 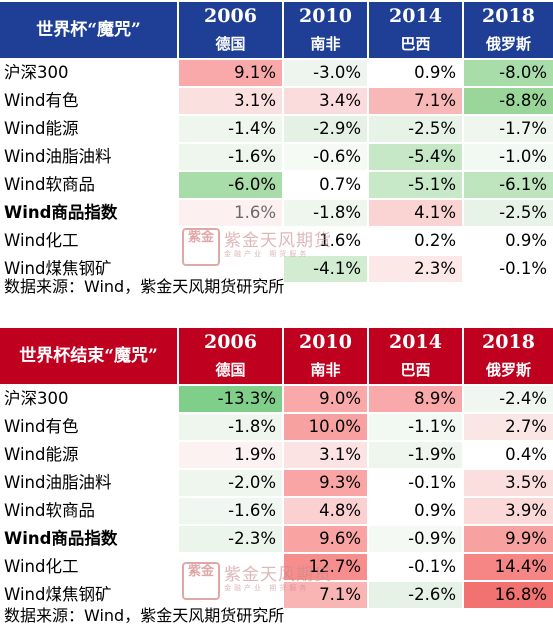 I want to click on table-cell: -4.1%, so click(x=325, y=268).